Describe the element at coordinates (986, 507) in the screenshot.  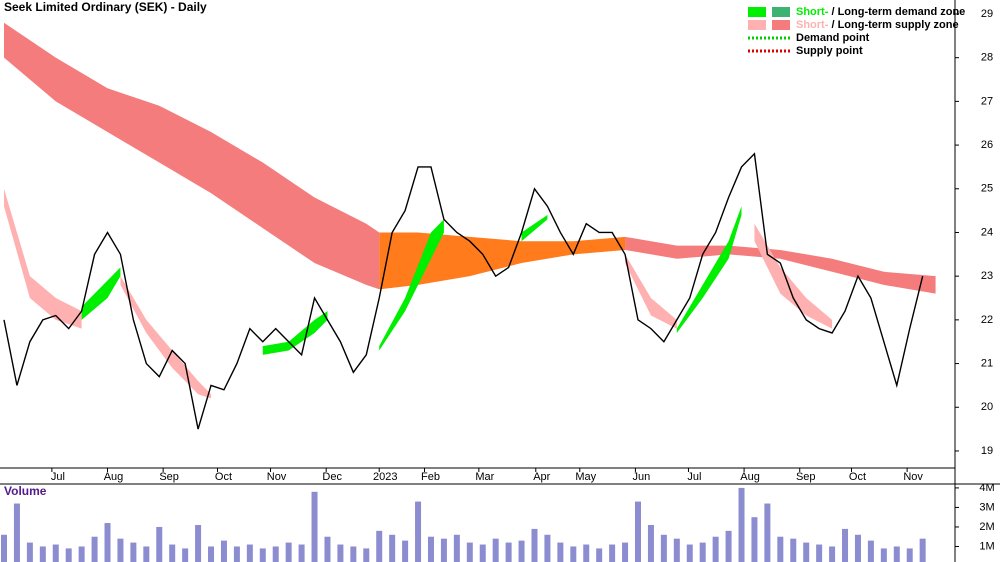
I see `y-tick-label: 3M` at that location.